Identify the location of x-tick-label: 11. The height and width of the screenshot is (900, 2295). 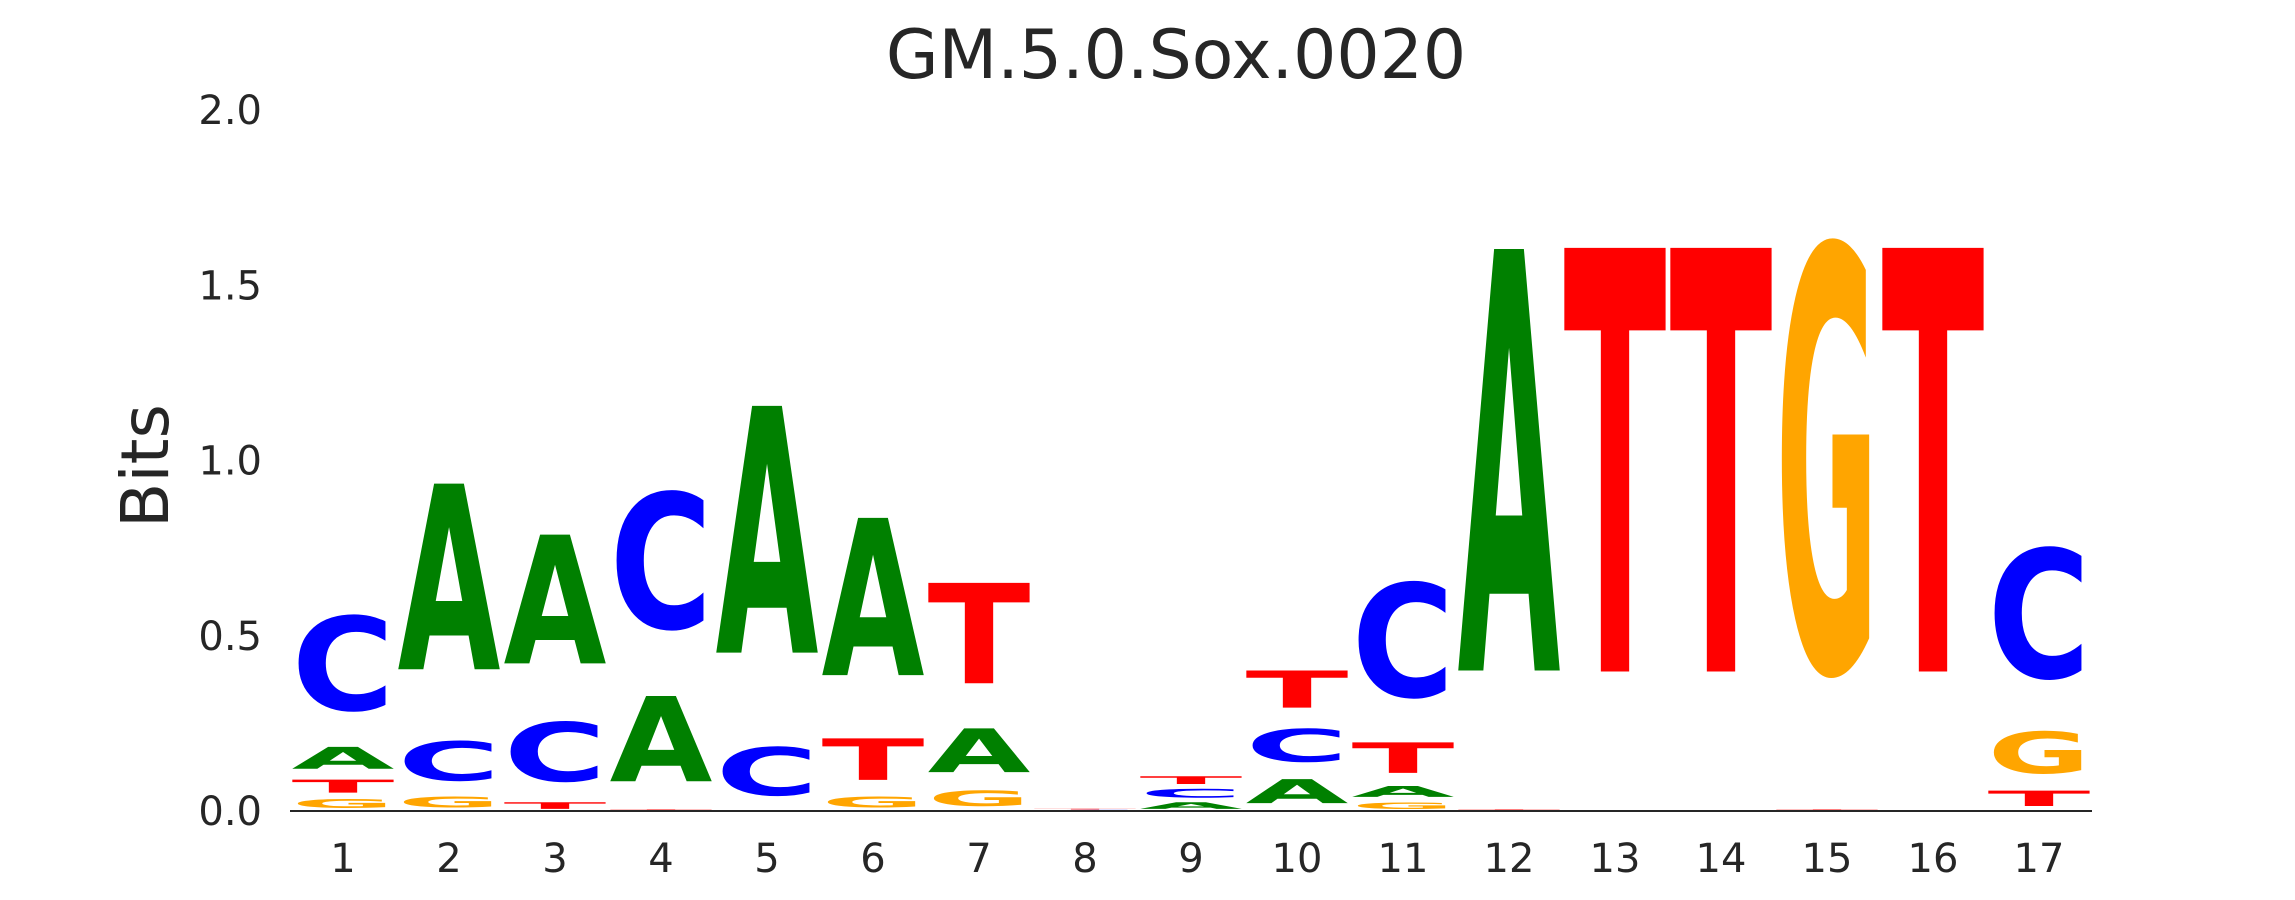
(1403, 859).